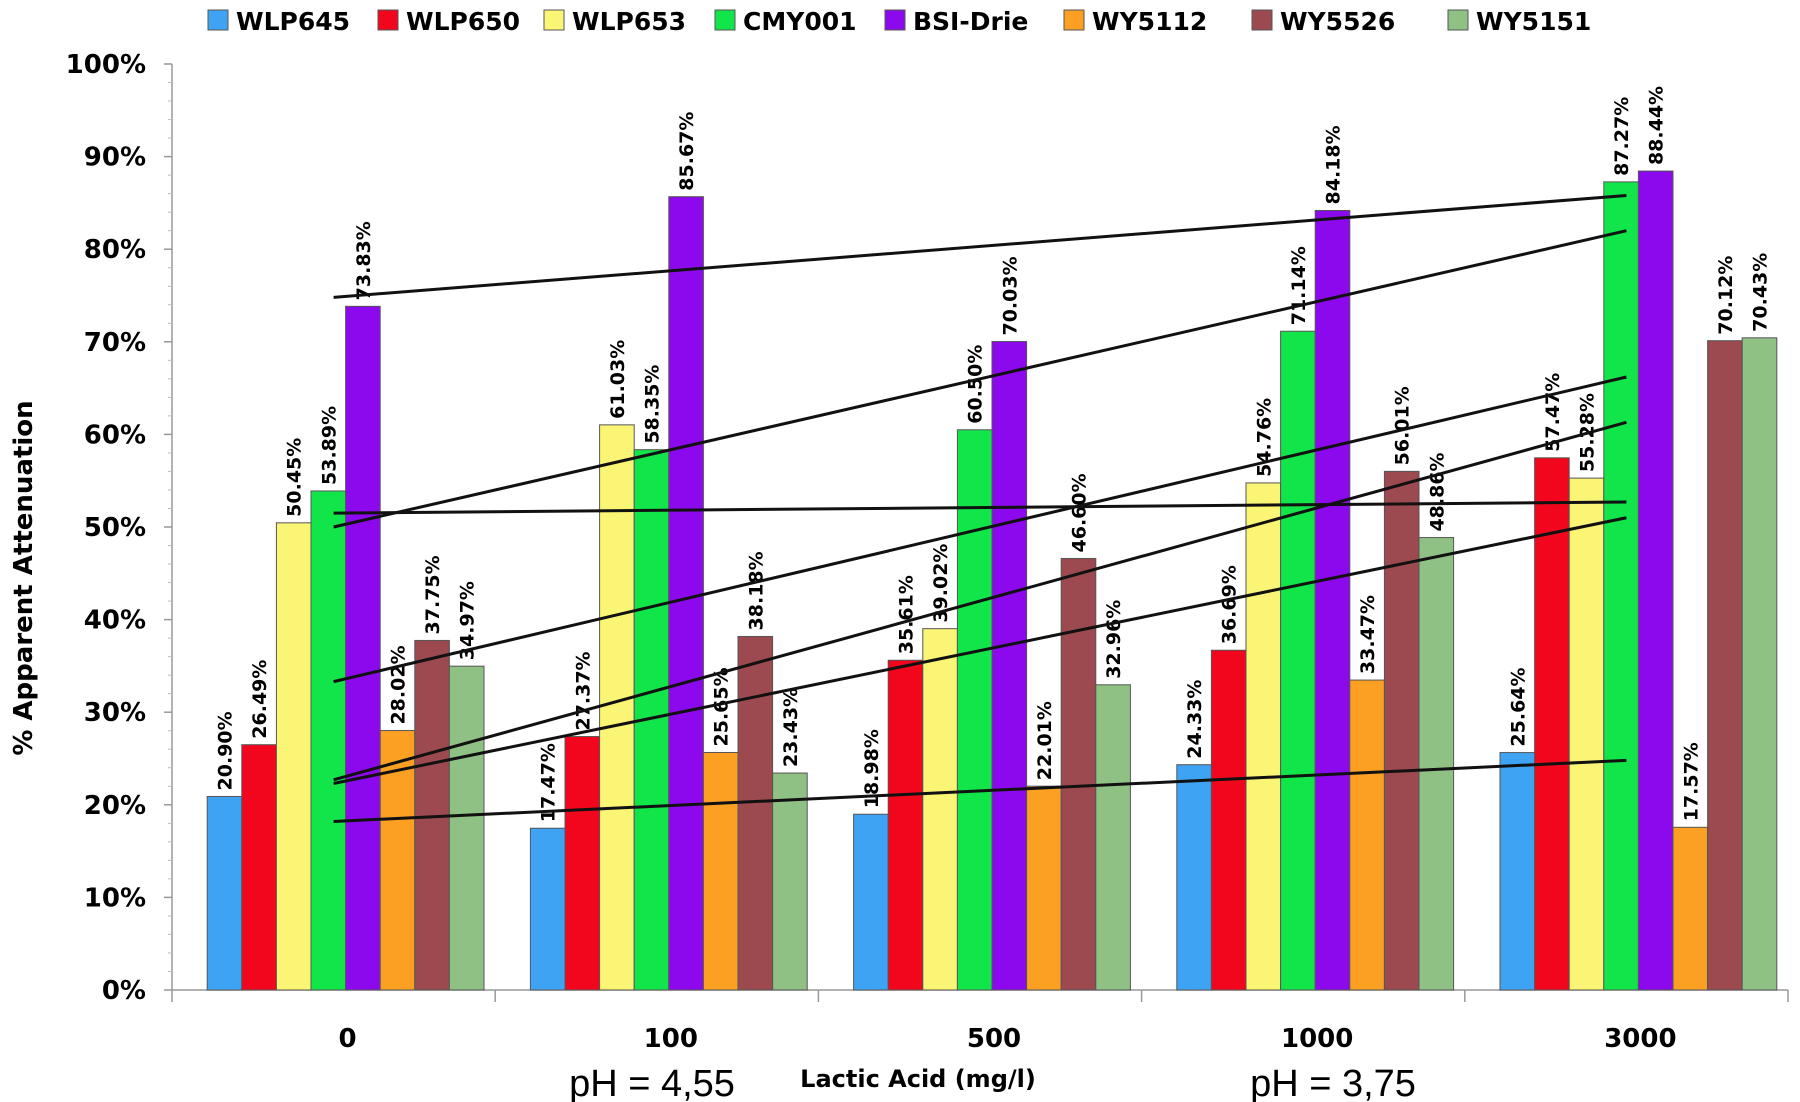  I want to click on legend-label: WY5526, so click(1337, 21).